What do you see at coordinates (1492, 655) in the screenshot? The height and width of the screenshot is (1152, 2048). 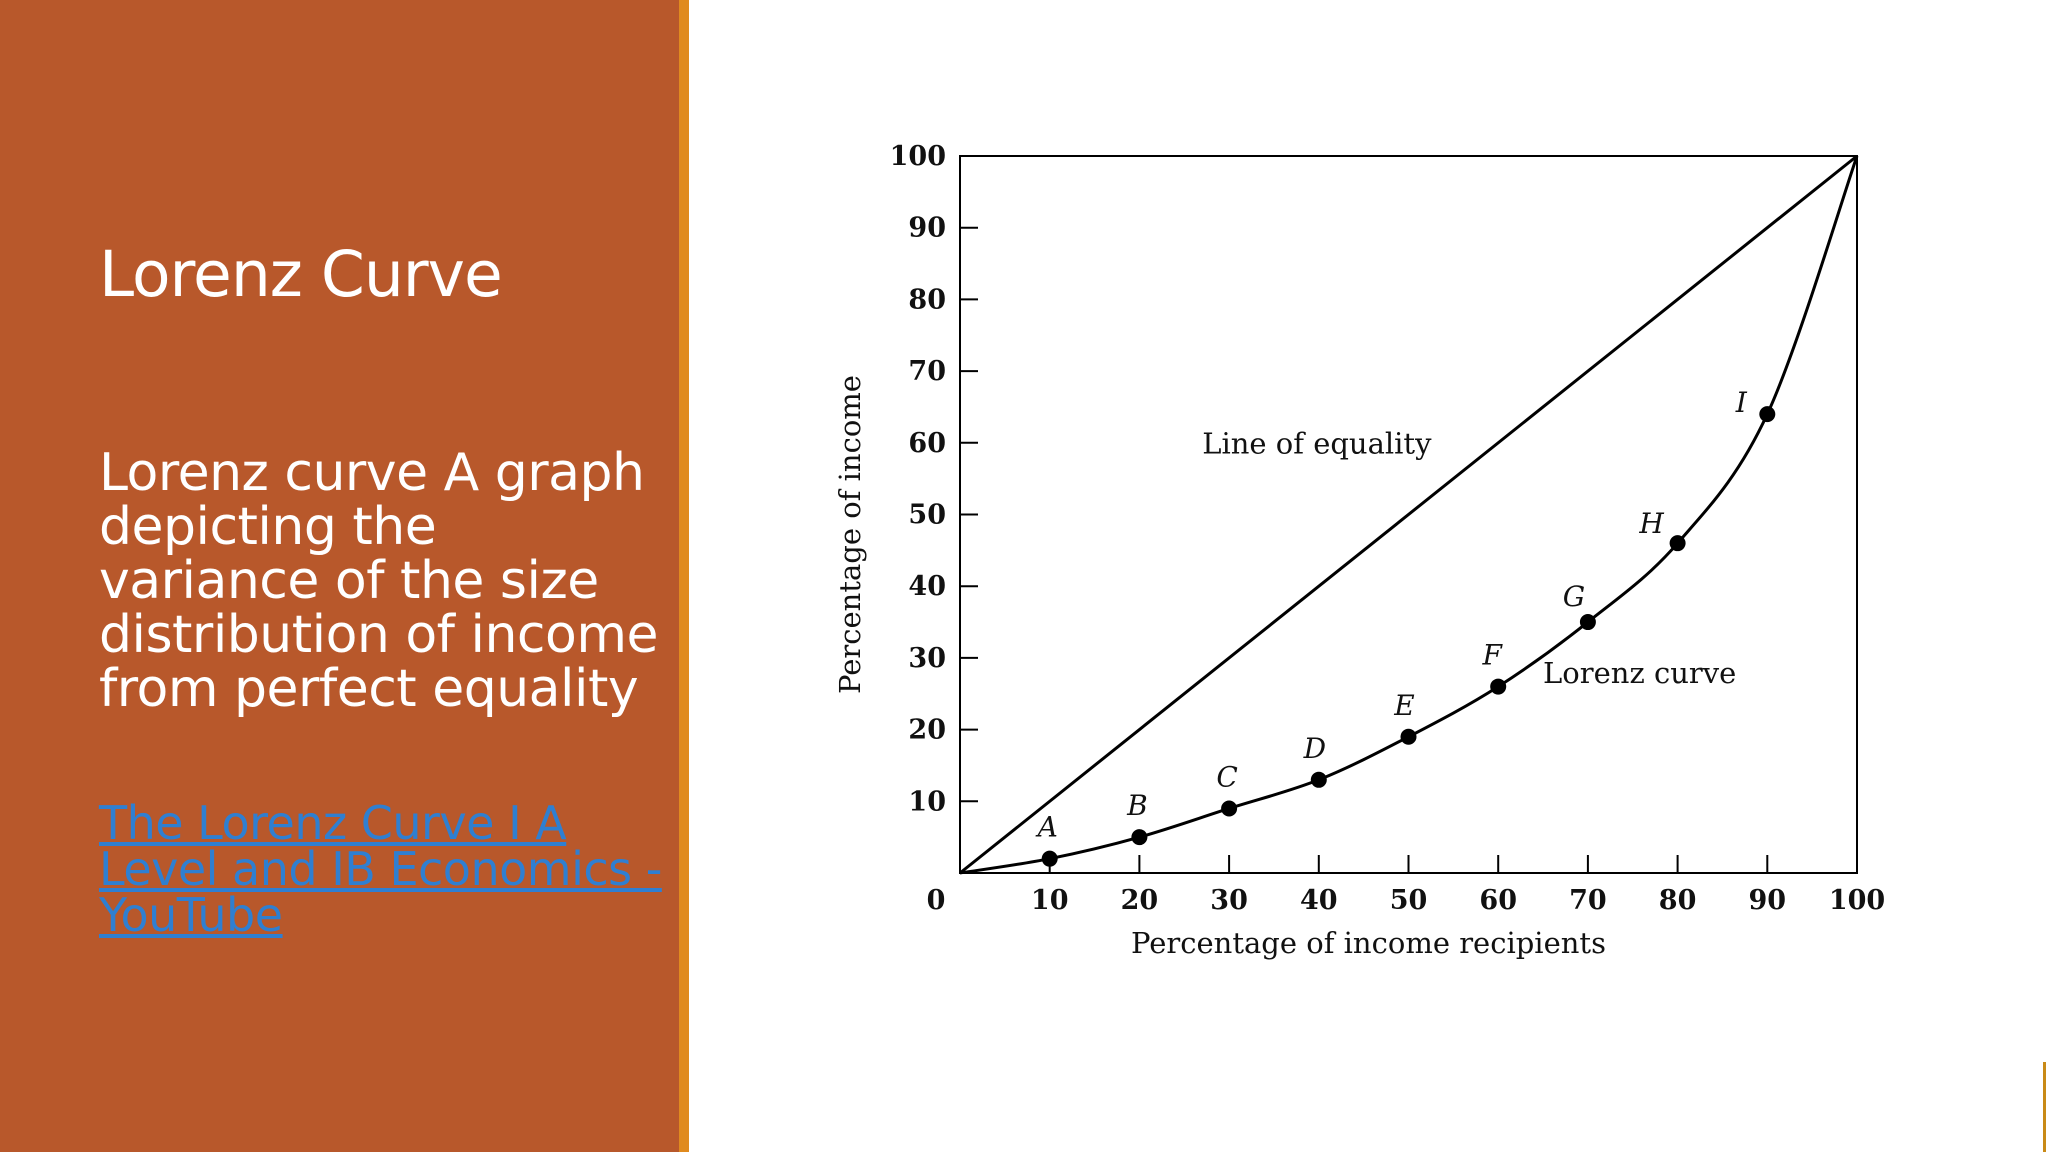 I see `point-label-f: F` at bounding box center [1492, 655].